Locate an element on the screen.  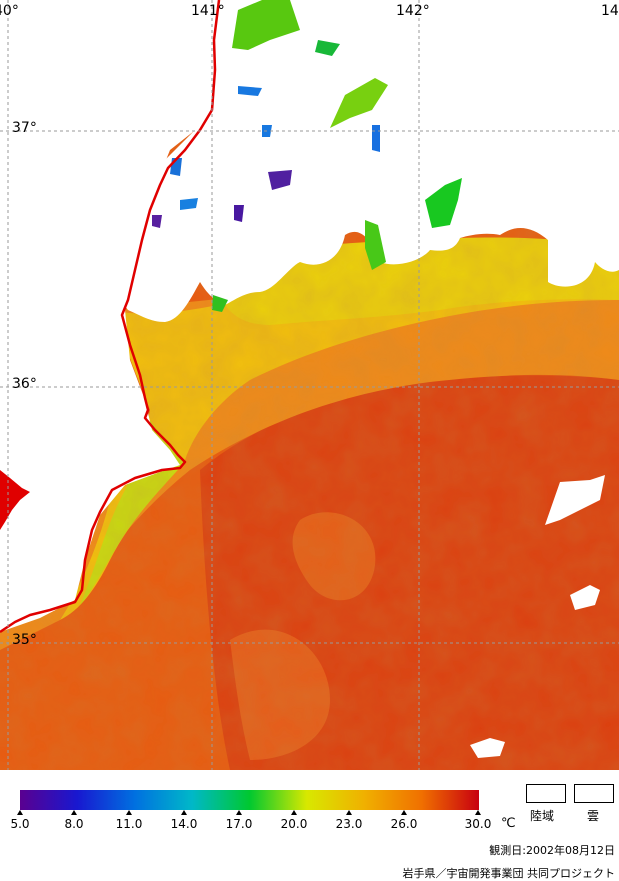
west-red-feature is located at coordinates (15, 500).